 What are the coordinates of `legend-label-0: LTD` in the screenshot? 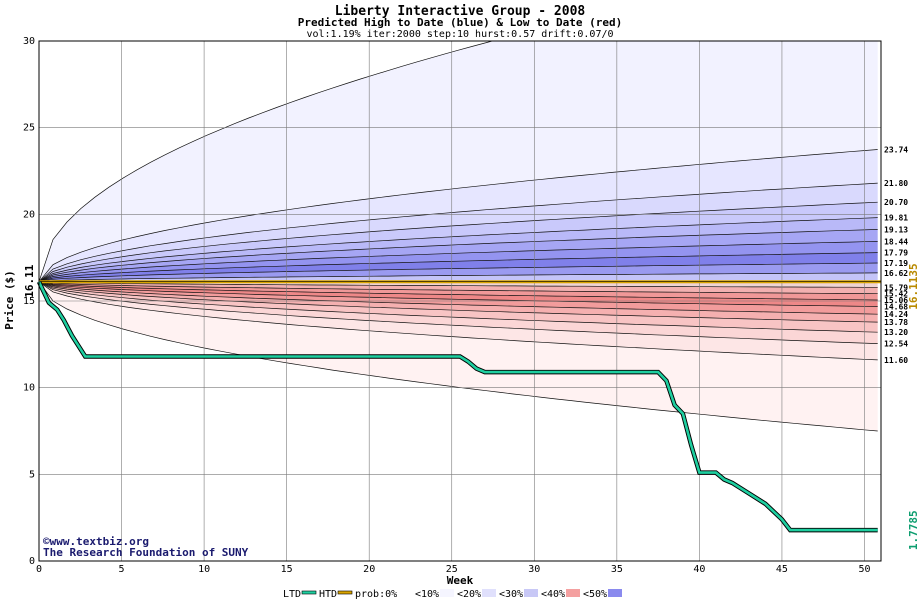 It's located at (292, 594).